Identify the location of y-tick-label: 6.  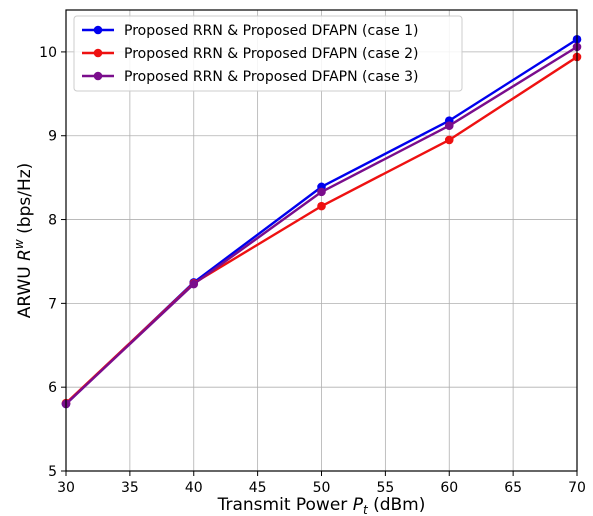
(52, 388).